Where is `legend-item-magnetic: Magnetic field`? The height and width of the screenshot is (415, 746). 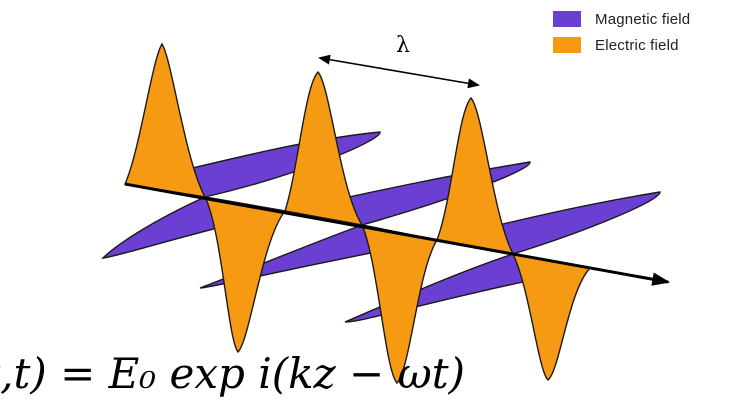
legend-item-magnetic: Magnetic field is located at coordinates (621, 19).